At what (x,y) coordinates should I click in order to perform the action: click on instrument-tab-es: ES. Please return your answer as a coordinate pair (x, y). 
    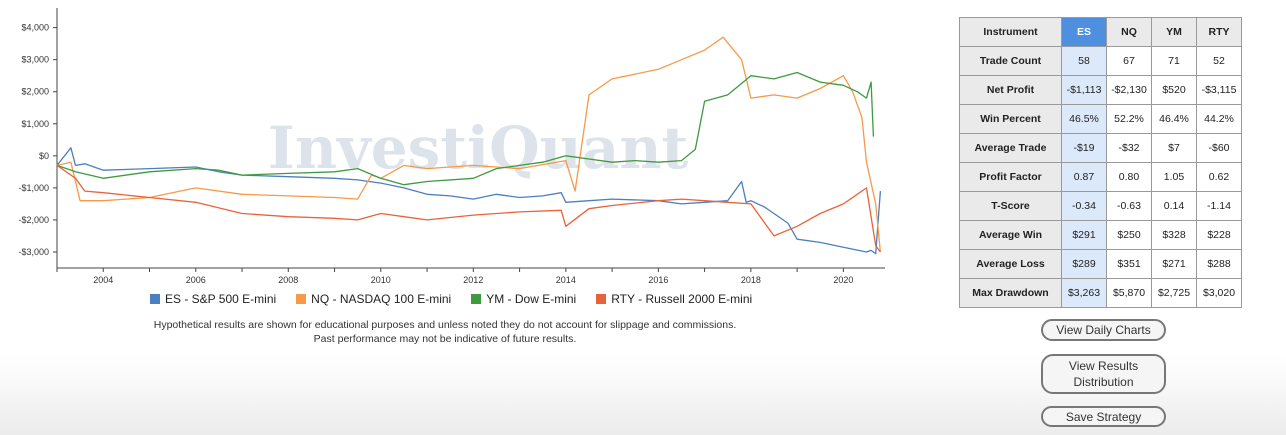
    Looking at the image, I should click on (1084, 32).